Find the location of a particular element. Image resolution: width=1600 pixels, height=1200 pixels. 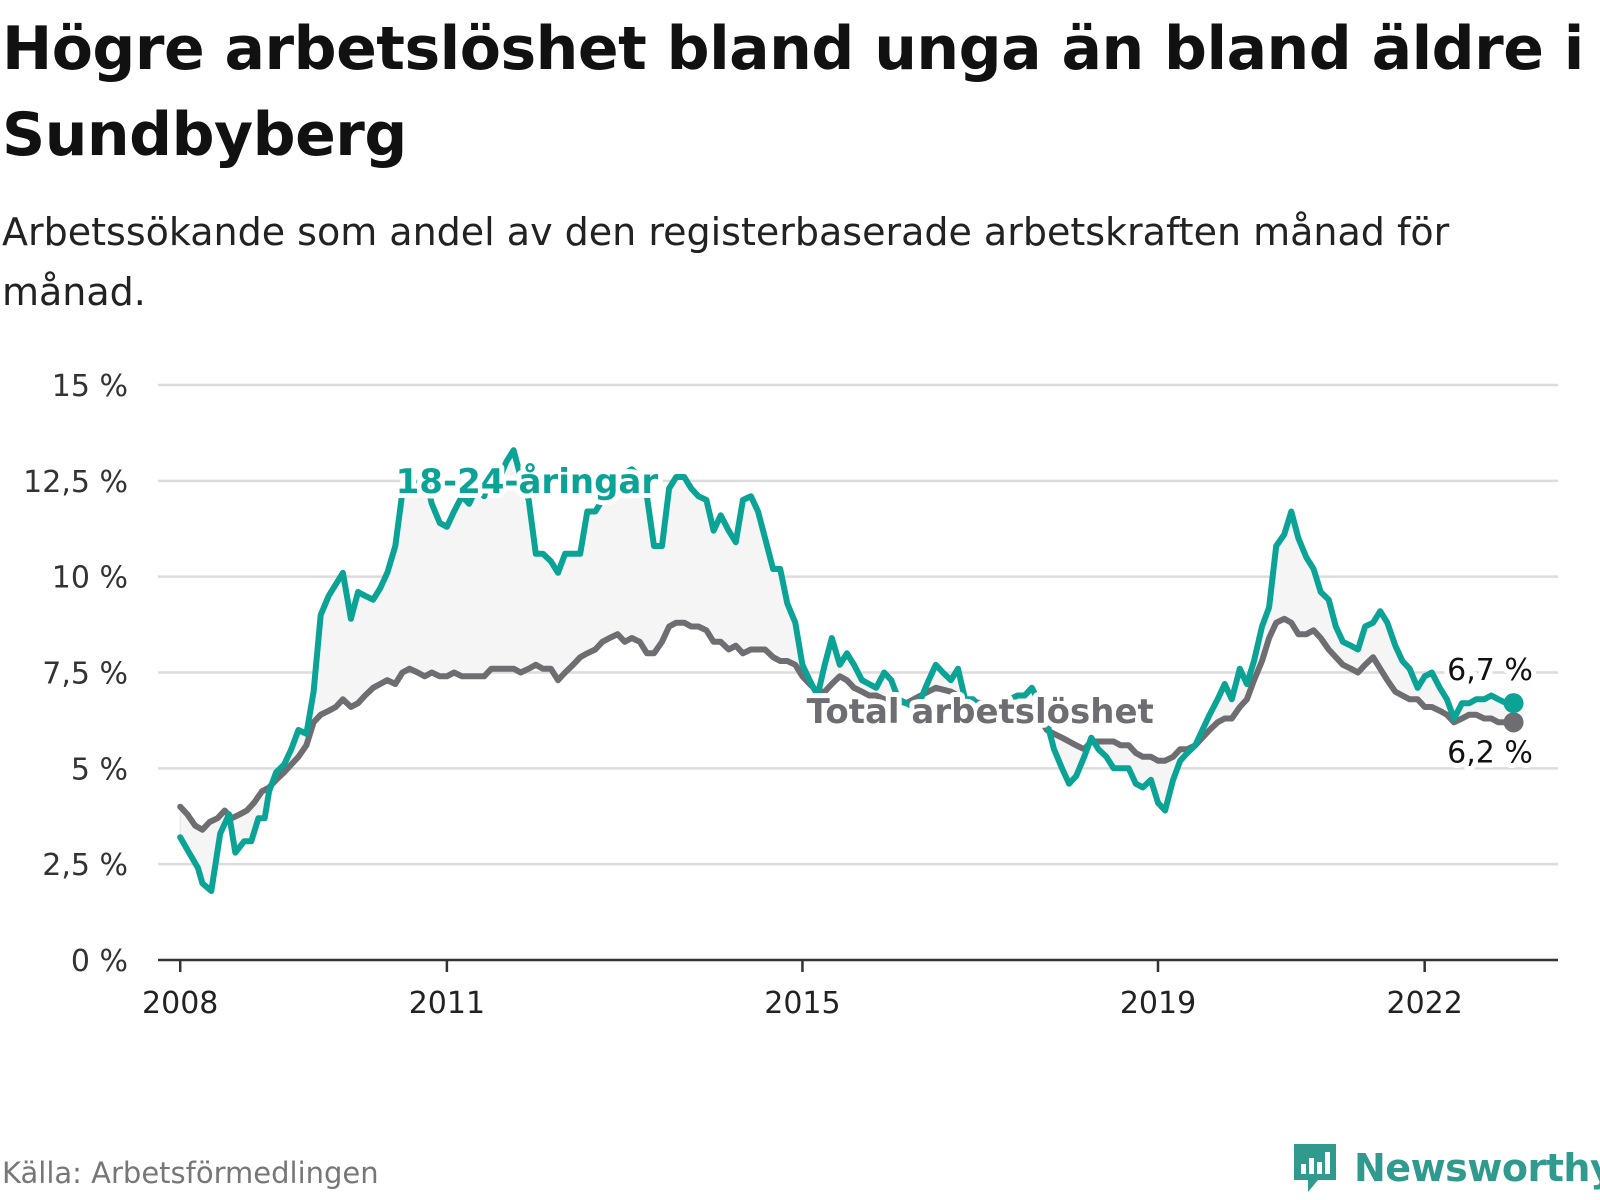

newsworthy-logo-icon is located at coordinates (1315, 1168).